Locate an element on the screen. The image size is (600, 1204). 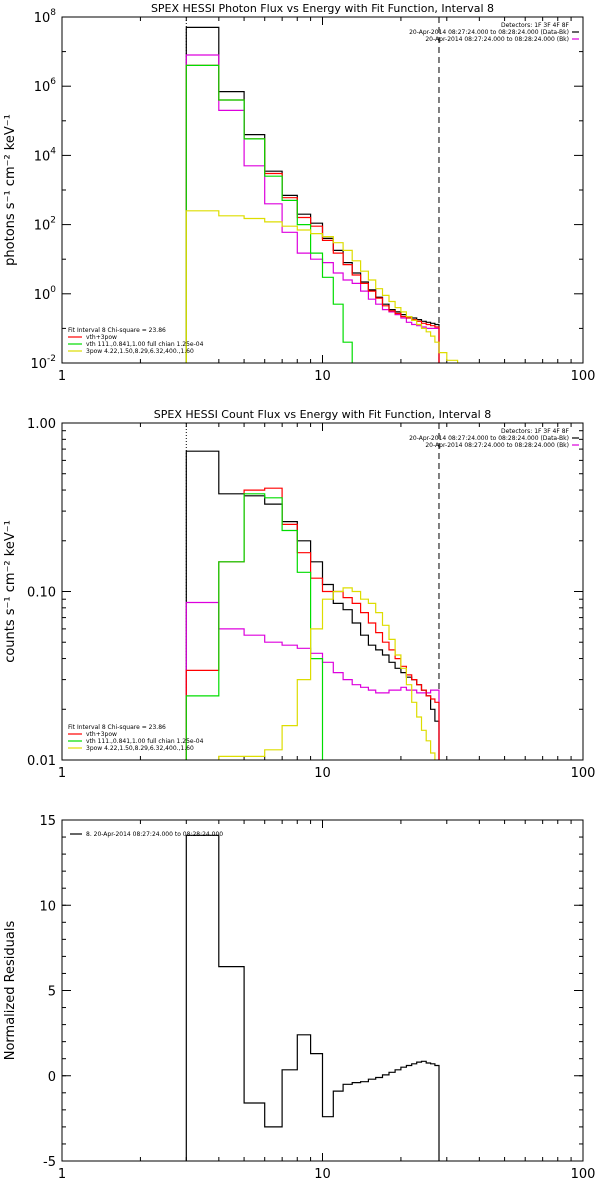
y-tick-exponent: 4 is located at coordinates (53, 151).